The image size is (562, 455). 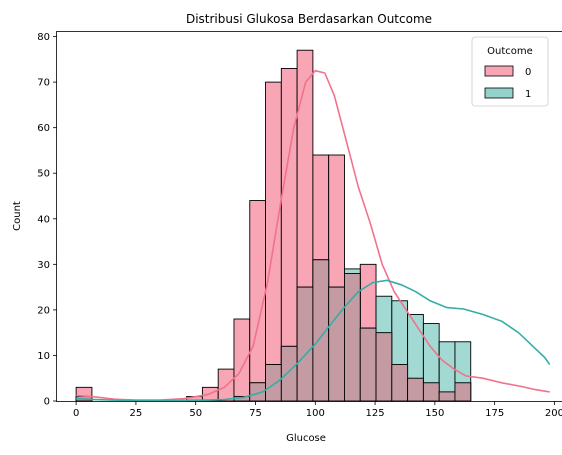 What do you see at coordinates (136, 413) in the screenshot?
I see `x-tick-label: 25` at bounding box center [136, 413].